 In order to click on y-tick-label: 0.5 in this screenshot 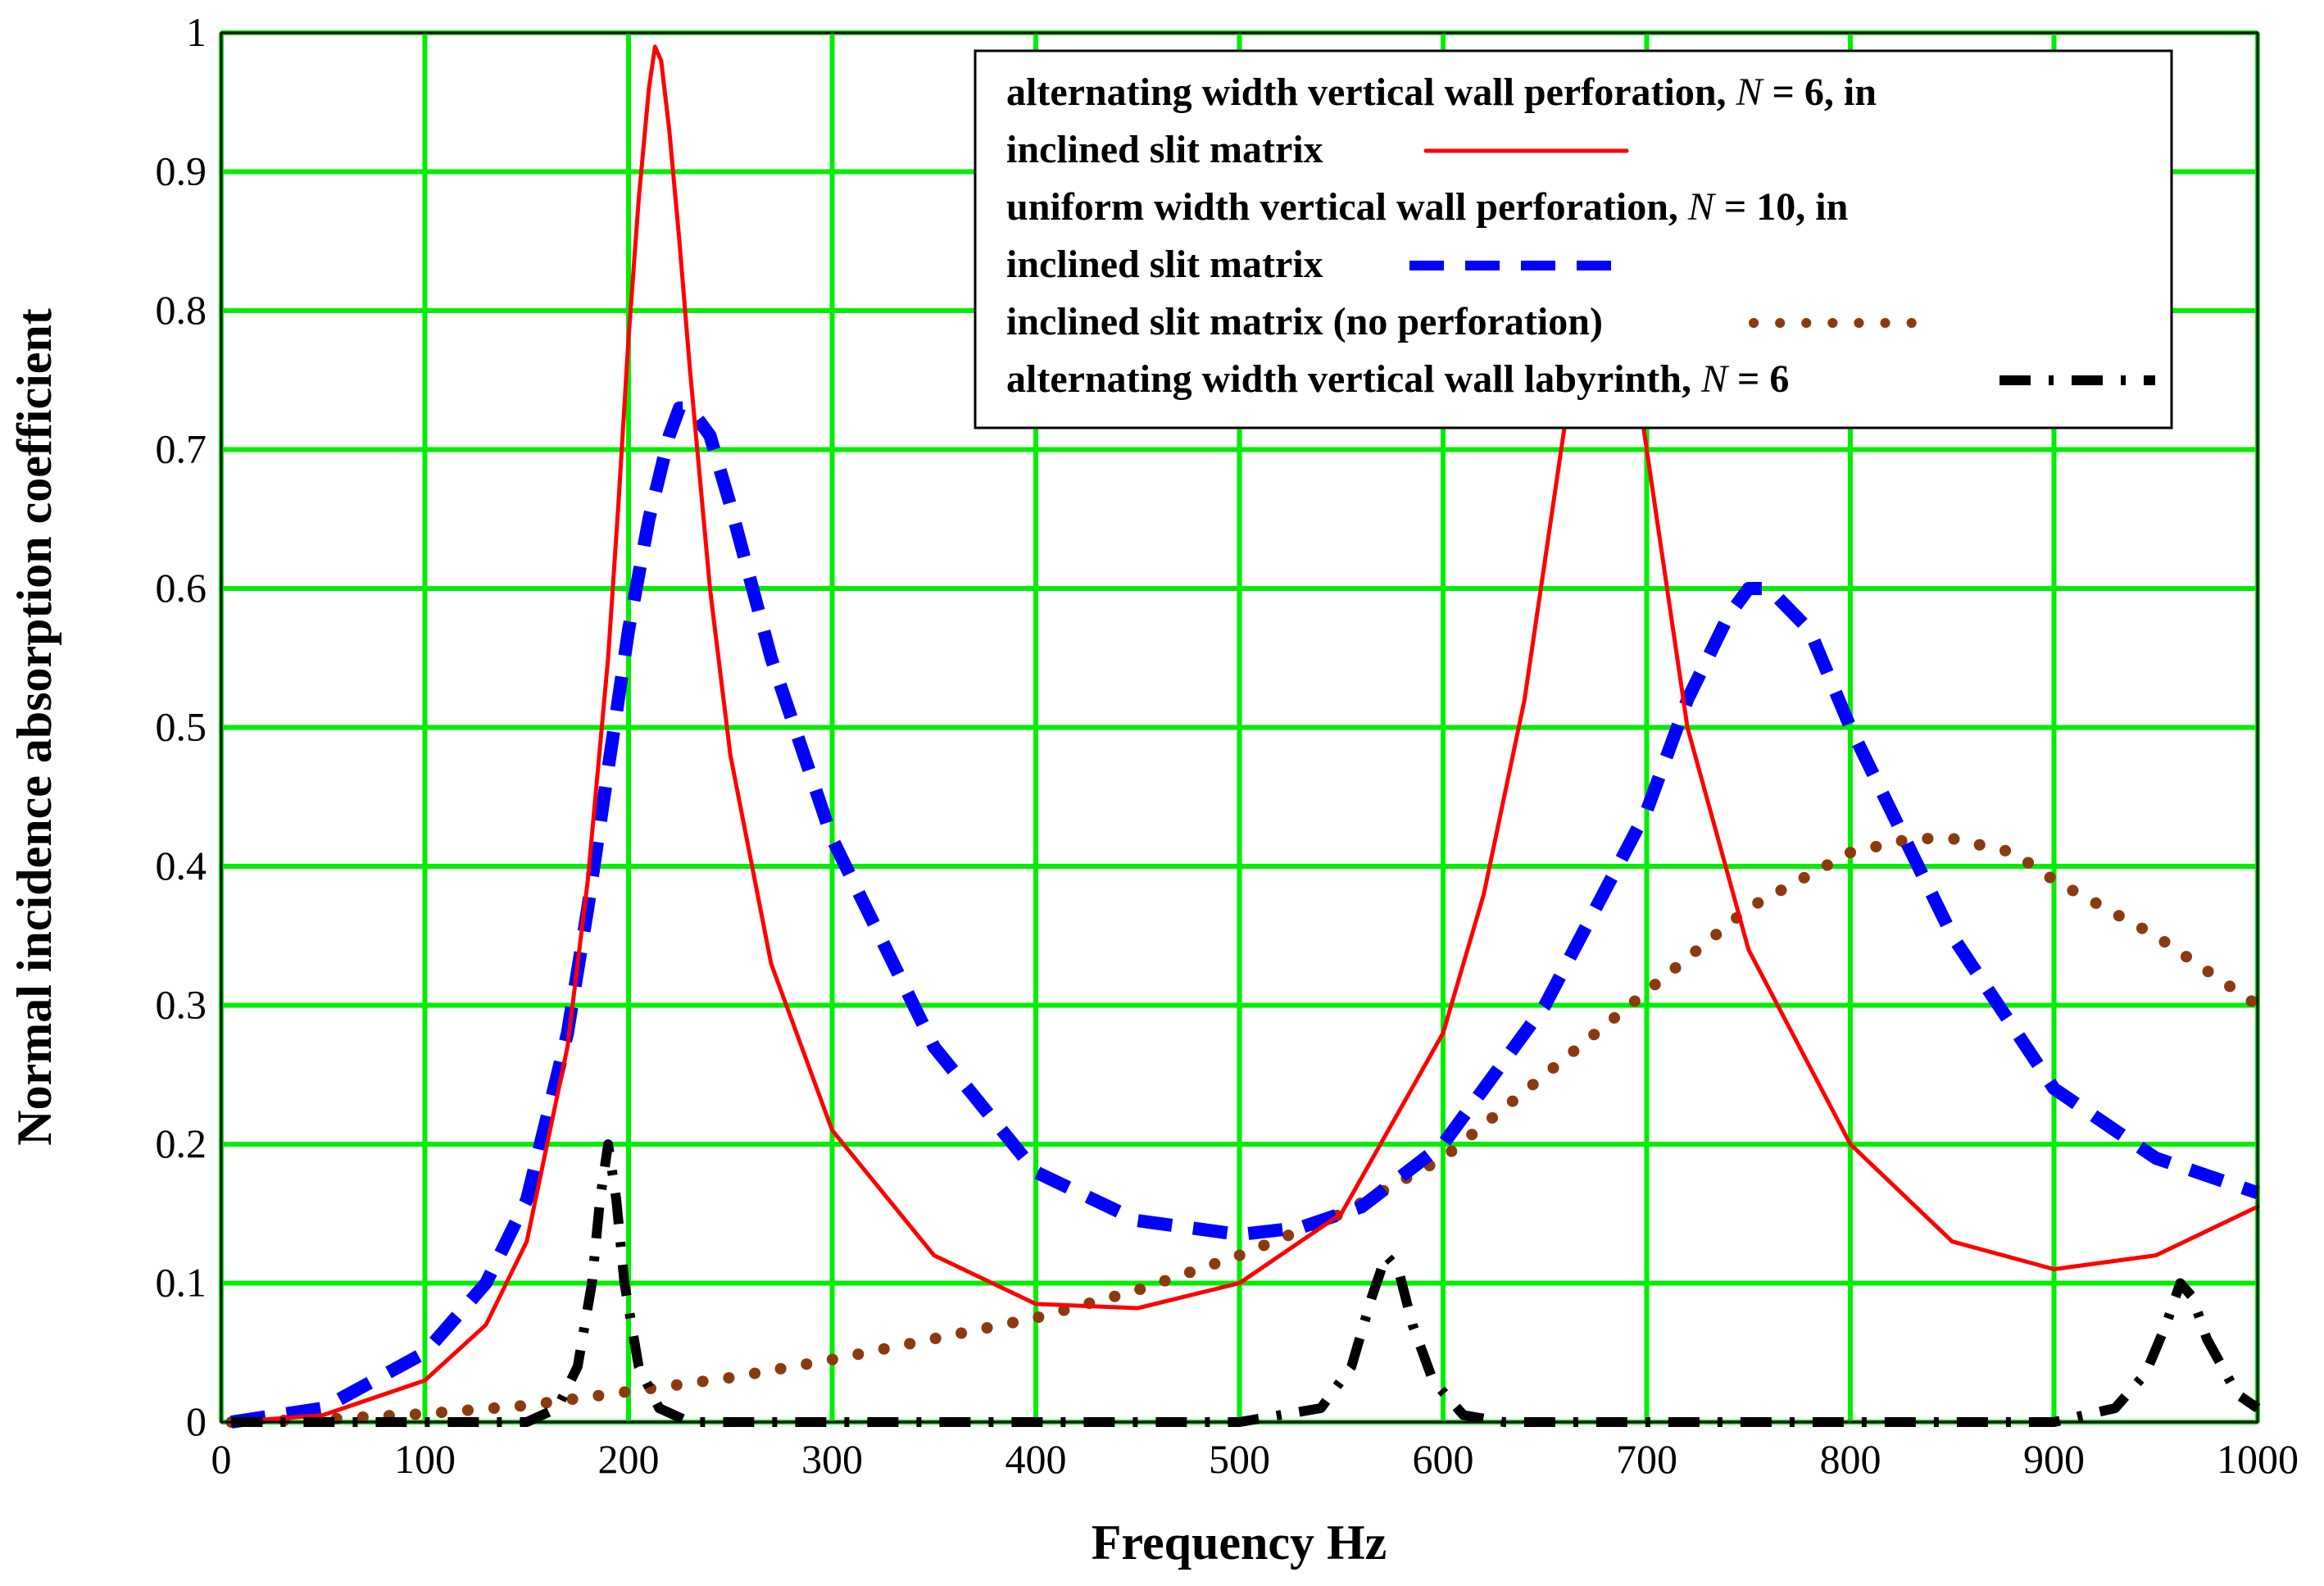, I will do `click(181, 727)`.